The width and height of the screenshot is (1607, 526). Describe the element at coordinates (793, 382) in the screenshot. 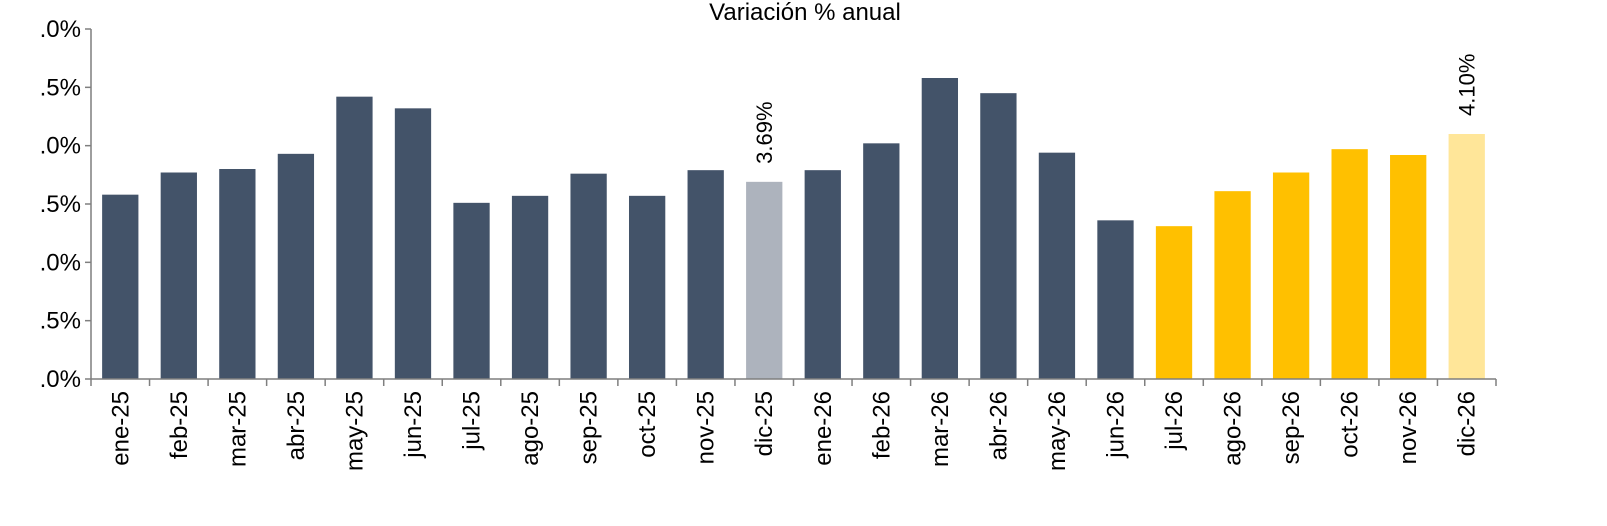

I see `x-axis-ticks` at that location.